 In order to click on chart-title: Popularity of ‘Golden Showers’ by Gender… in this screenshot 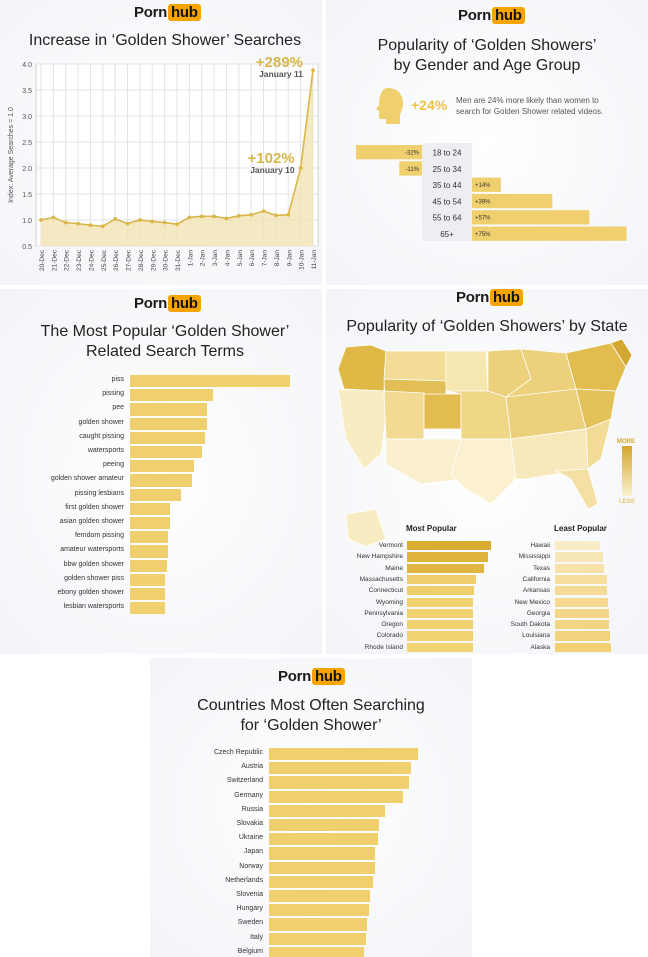, I will do `click(487, 55)`.